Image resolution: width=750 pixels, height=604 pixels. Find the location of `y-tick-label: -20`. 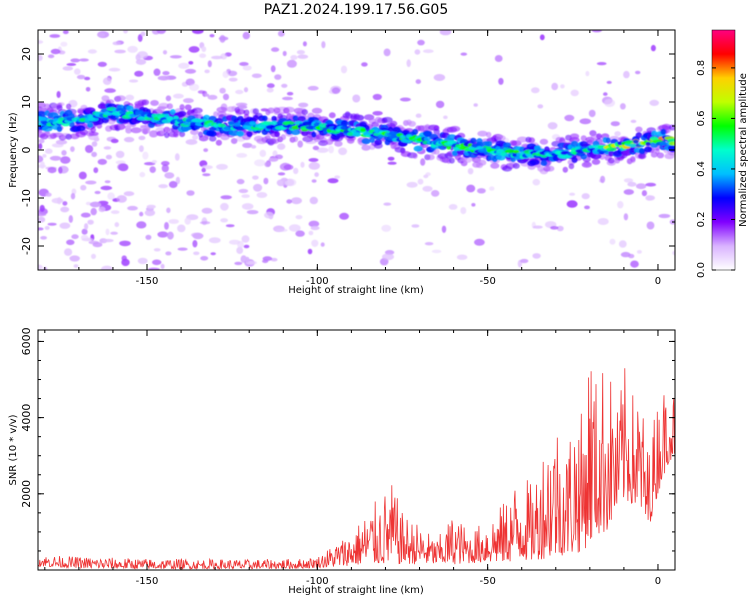

y-tick-label: -20 is located at coordinates (26, 246).